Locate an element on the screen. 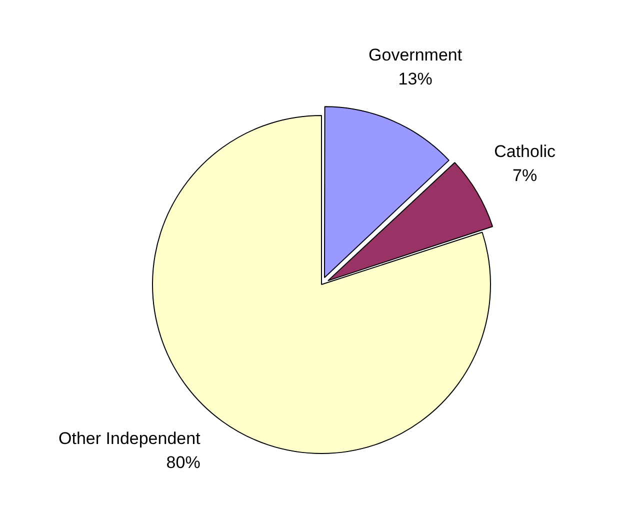  slice-label: Government is located at coordinates (415, 54).